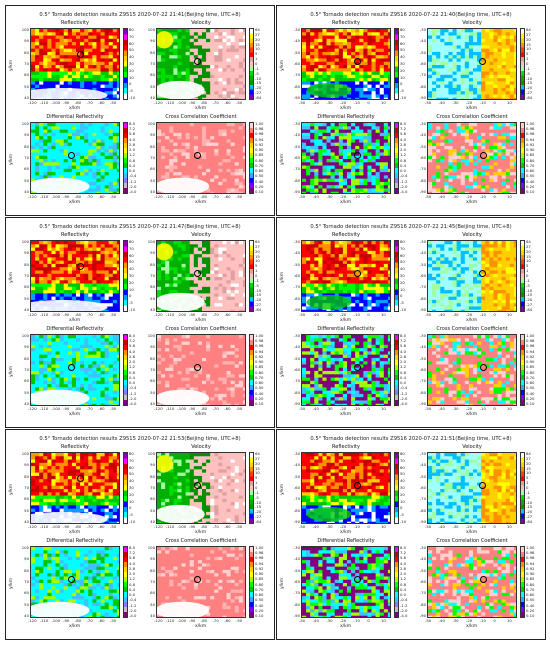  I want to click on colorbar-tick-label: -20, so click(529, 512).